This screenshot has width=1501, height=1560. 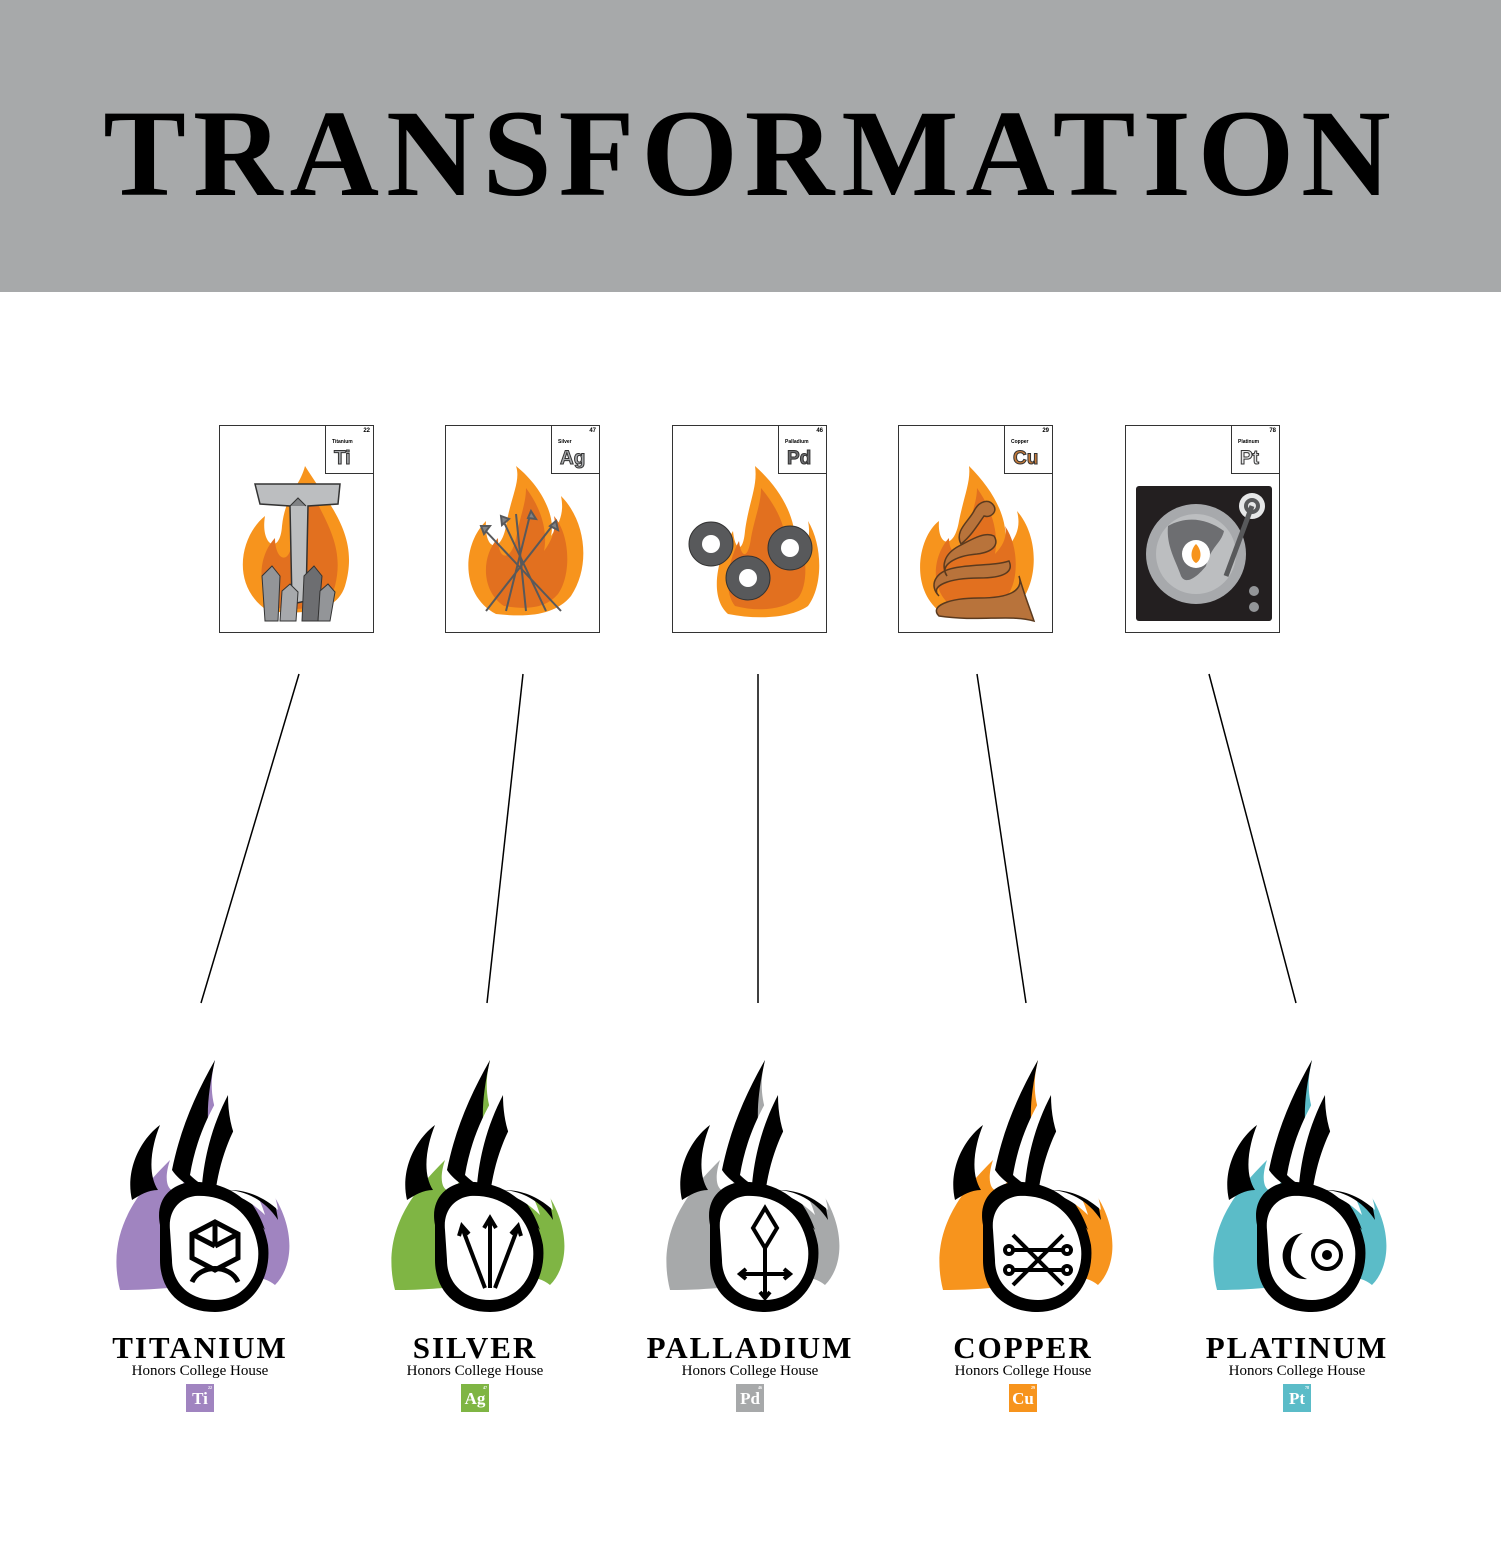 What do you see at coordinates (1312, 1256) in the screenshot?
I see `moon-sun-glyph-icon` at bounding box center [1312, 1256].